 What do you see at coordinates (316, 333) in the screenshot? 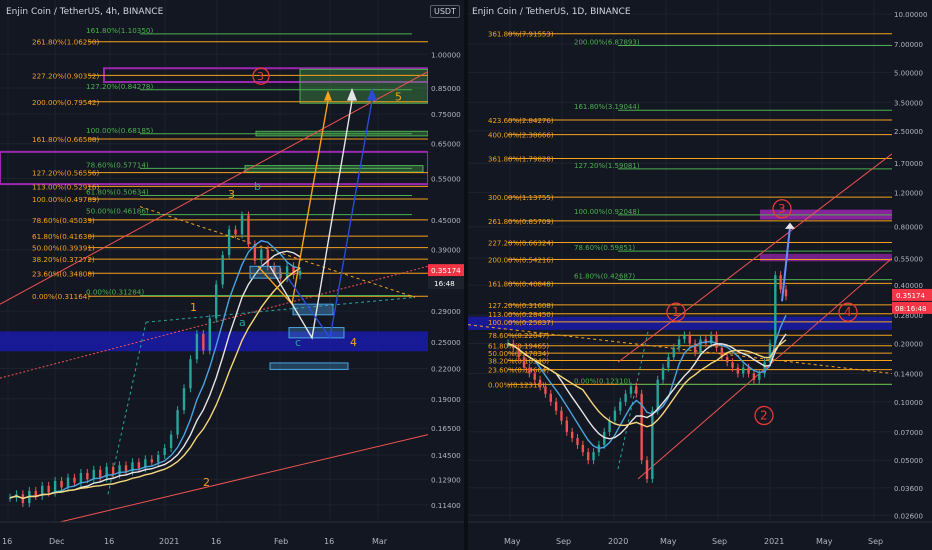
I see `target-box-c` at bounding box center [316, 333].